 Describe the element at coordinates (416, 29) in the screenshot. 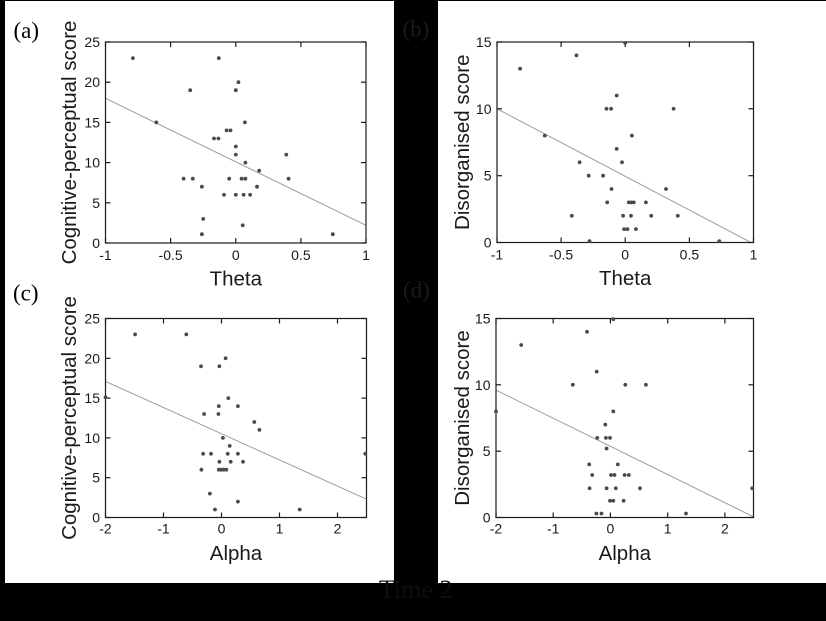

I see `svg-text: (b)` at that location.